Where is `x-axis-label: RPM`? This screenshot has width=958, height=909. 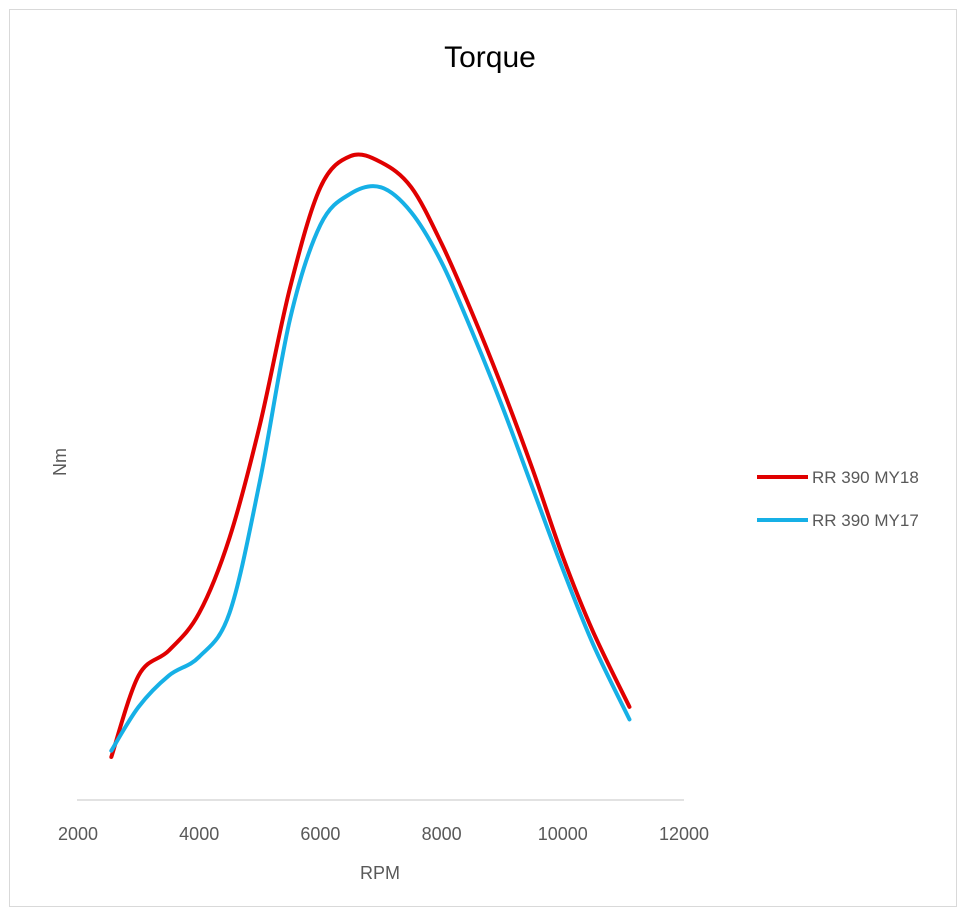
x-axis-label: RPM is located at coordinates (380, 873).